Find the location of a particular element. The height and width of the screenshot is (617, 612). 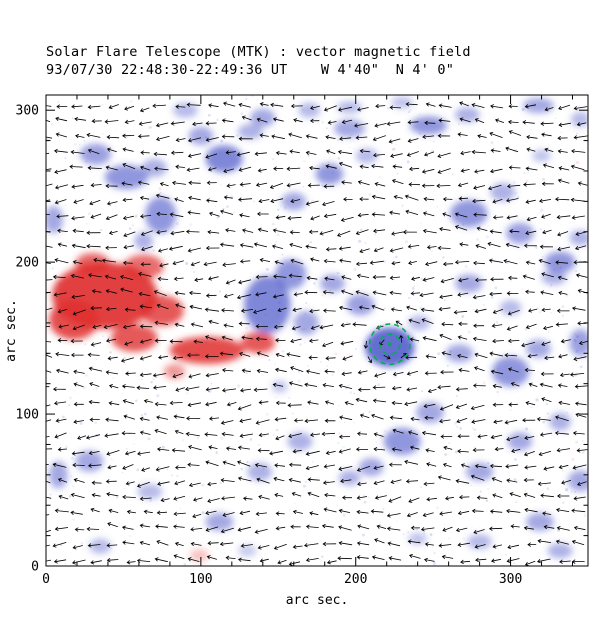

x-tick-label: 300 is located at coordinates (510, 579).